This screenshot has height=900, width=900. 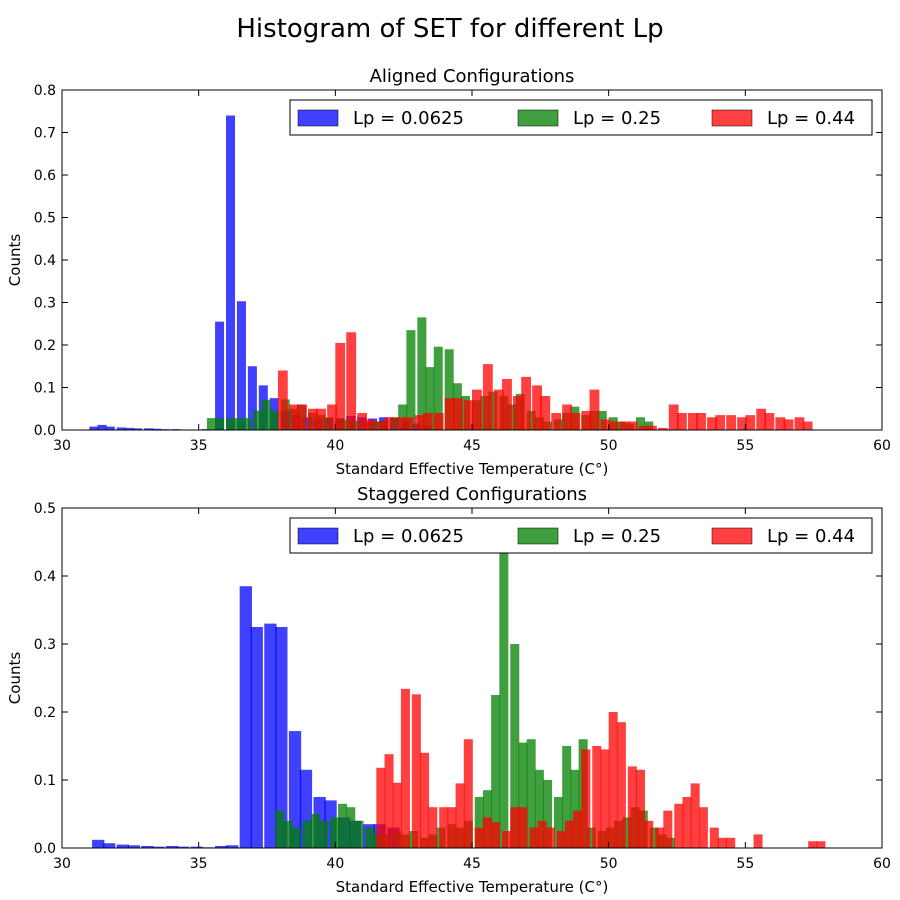 What do you see at coordinates (617, 536) in the screenshot?
I see `legend-label-lp-0-25: Lp = 0.25` at bounding box center [617, 536].